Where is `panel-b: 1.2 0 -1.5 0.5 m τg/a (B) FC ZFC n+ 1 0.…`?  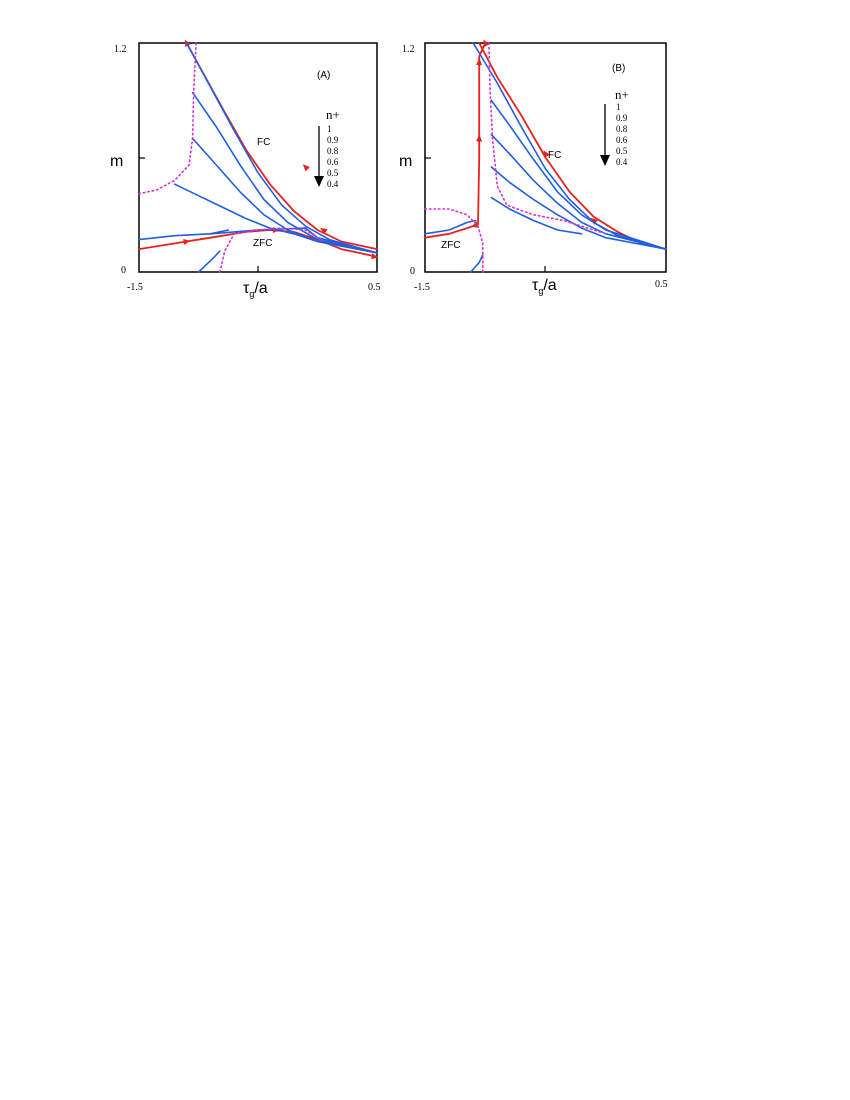
panel-b: 1.2 0 -1.5 0.5 m τg/a (B) FC ZFC n+ 1 0.… is located at coordinates (533, 167).